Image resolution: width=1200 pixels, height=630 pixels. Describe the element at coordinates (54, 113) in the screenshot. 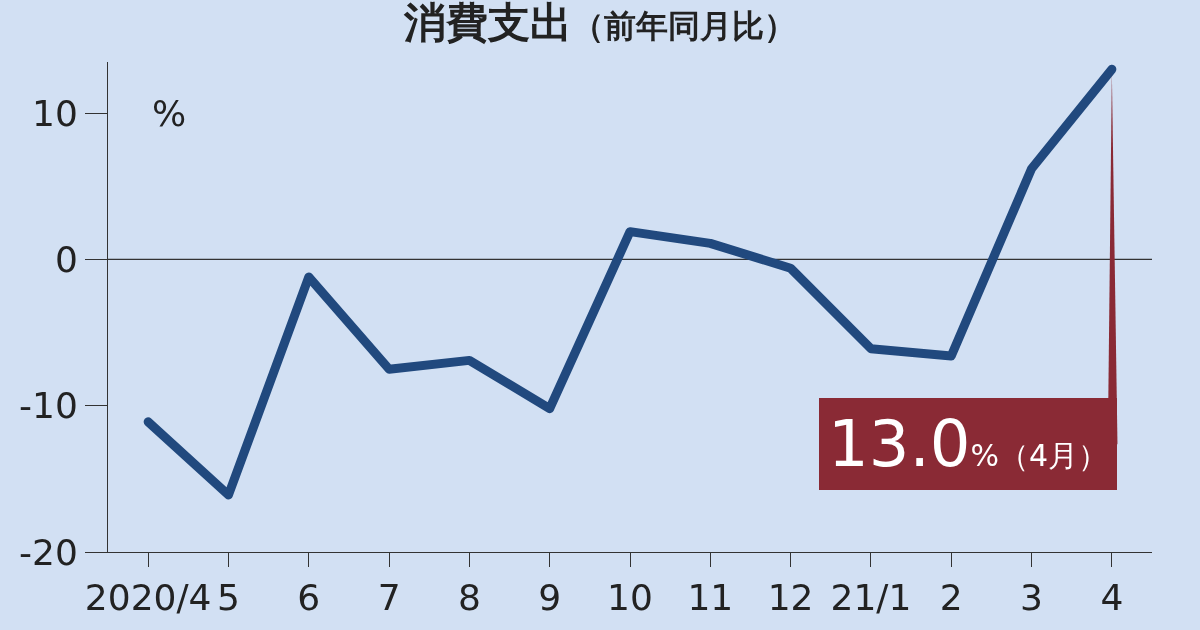

I see `y-tick-label: 10` at that location.